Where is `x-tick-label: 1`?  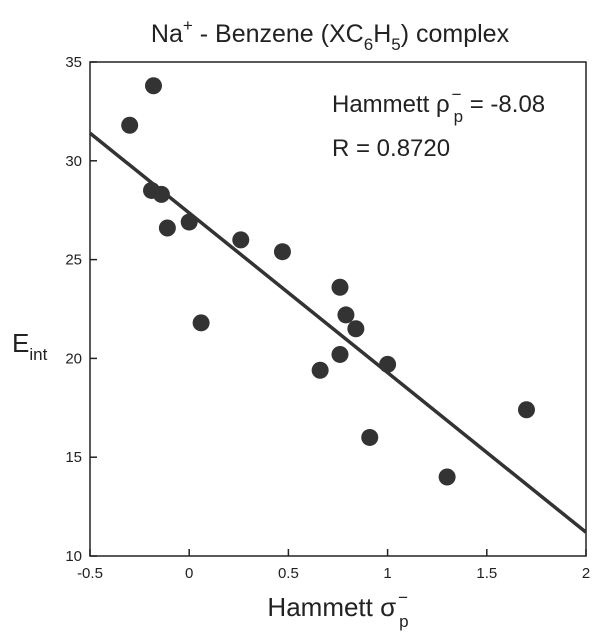 x-tick-label: 1 is located at coordinates (387, 573).